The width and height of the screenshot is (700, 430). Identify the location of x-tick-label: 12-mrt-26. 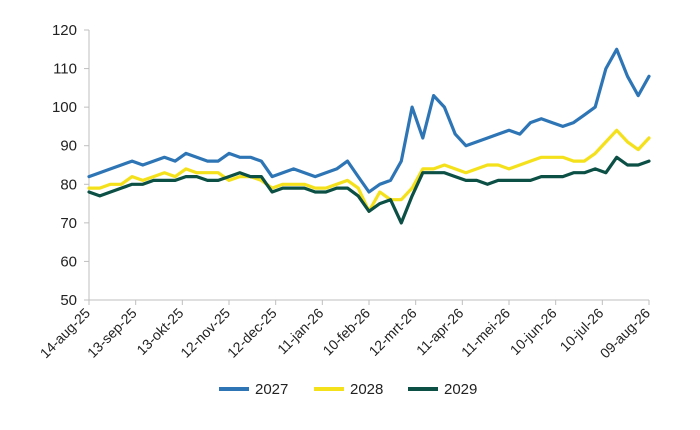
(393, 332).